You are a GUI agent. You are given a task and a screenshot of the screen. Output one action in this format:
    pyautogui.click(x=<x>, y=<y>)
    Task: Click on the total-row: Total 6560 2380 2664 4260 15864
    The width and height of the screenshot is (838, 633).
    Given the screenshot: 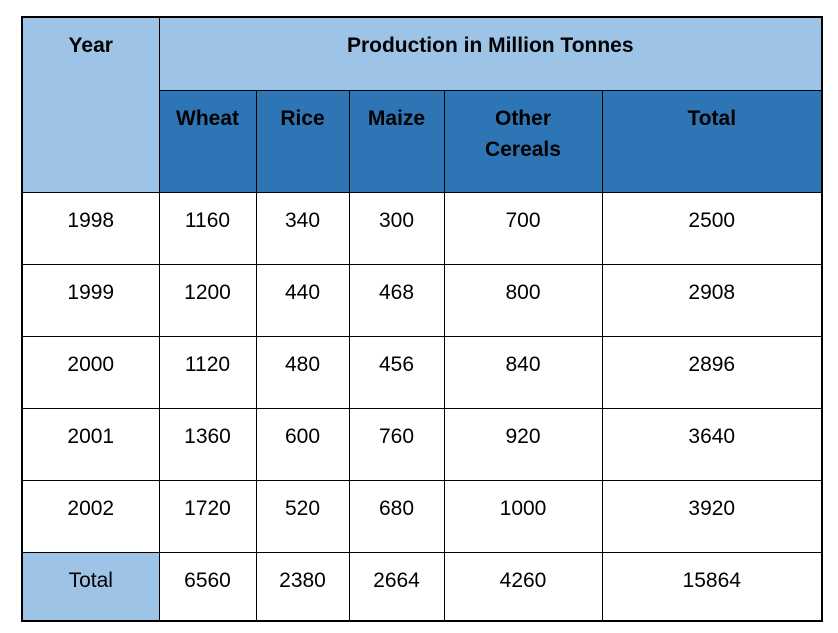 What is the action you would take?
    pyautogui.click(x=422, y=586)
    